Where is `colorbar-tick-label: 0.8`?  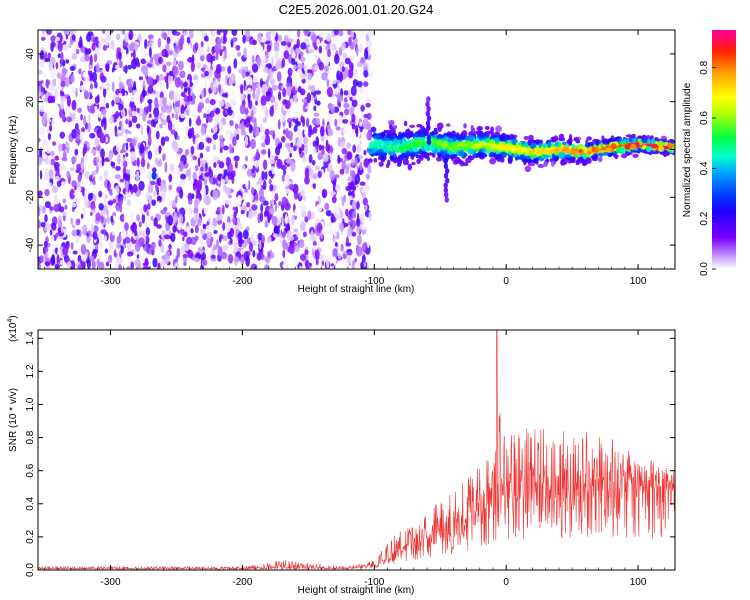 colorbar-tick-label: 0.8 is located at coordinates (704, 67).